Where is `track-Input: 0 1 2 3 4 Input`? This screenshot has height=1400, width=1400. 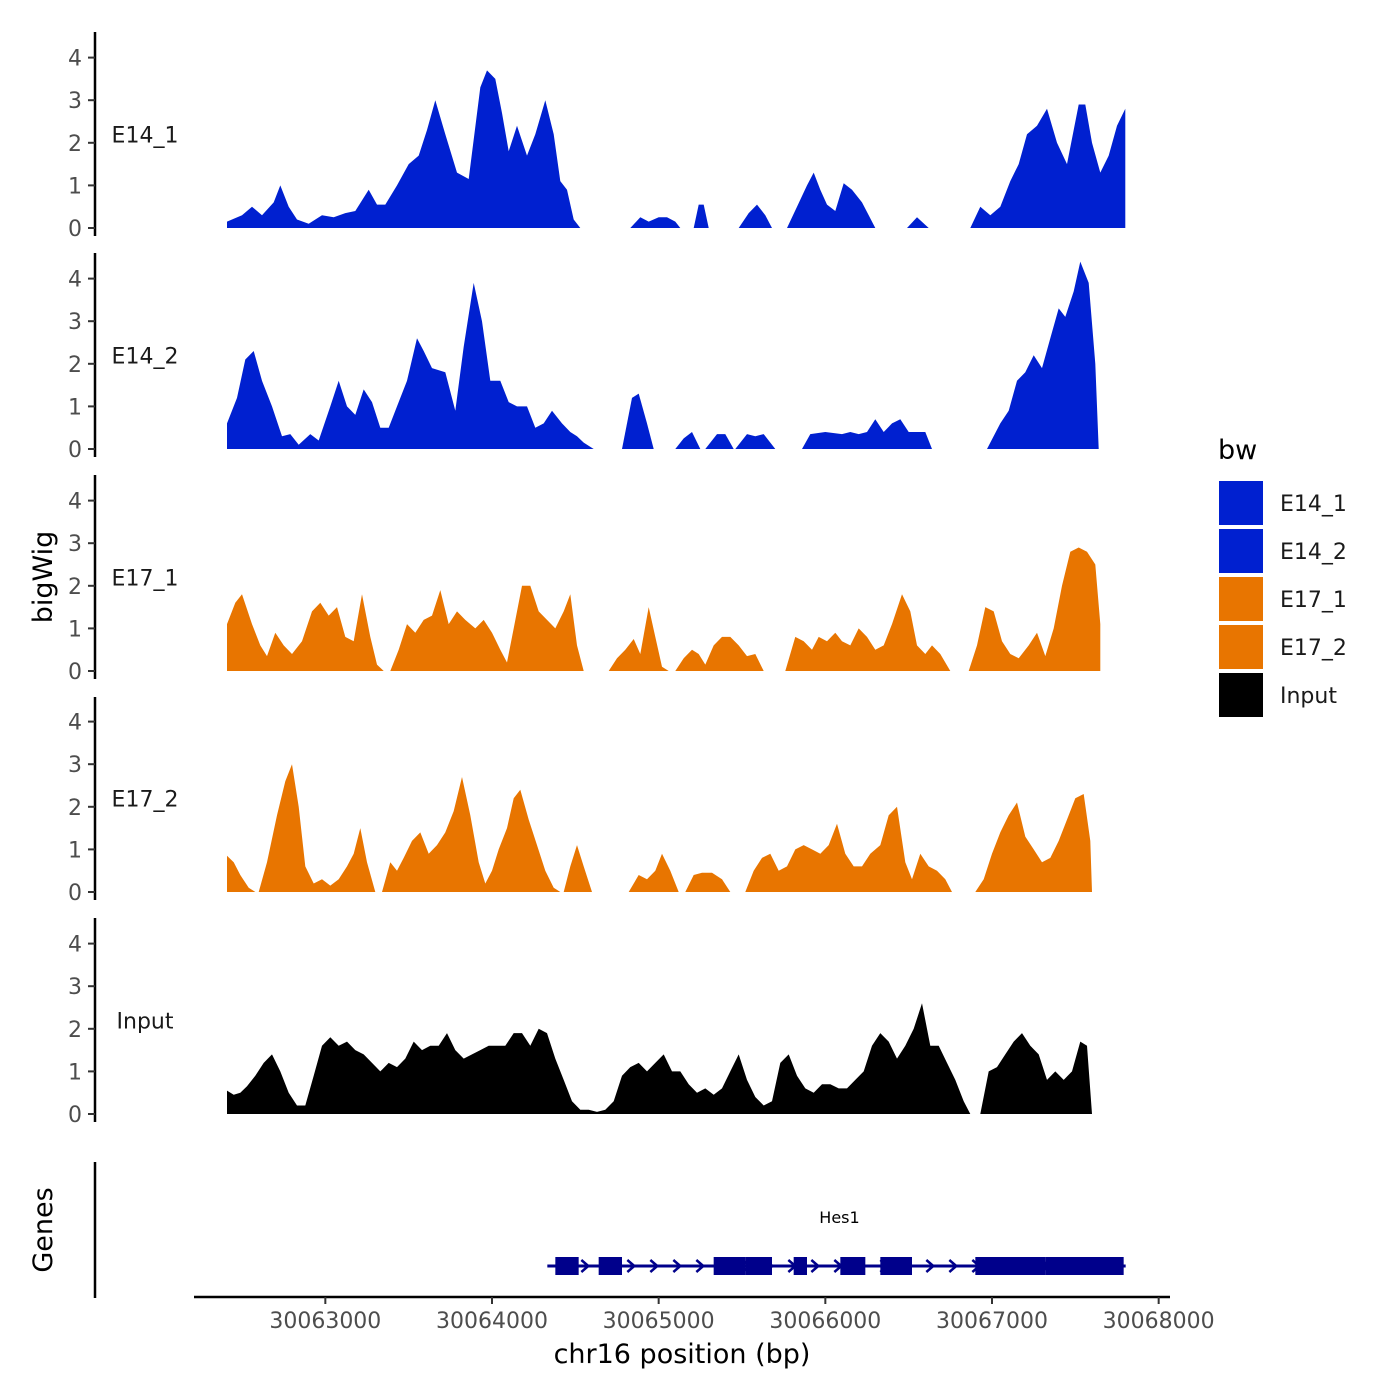
track-Input: 0 1 2 3 4 Input is located at coordinates (580, 1023).